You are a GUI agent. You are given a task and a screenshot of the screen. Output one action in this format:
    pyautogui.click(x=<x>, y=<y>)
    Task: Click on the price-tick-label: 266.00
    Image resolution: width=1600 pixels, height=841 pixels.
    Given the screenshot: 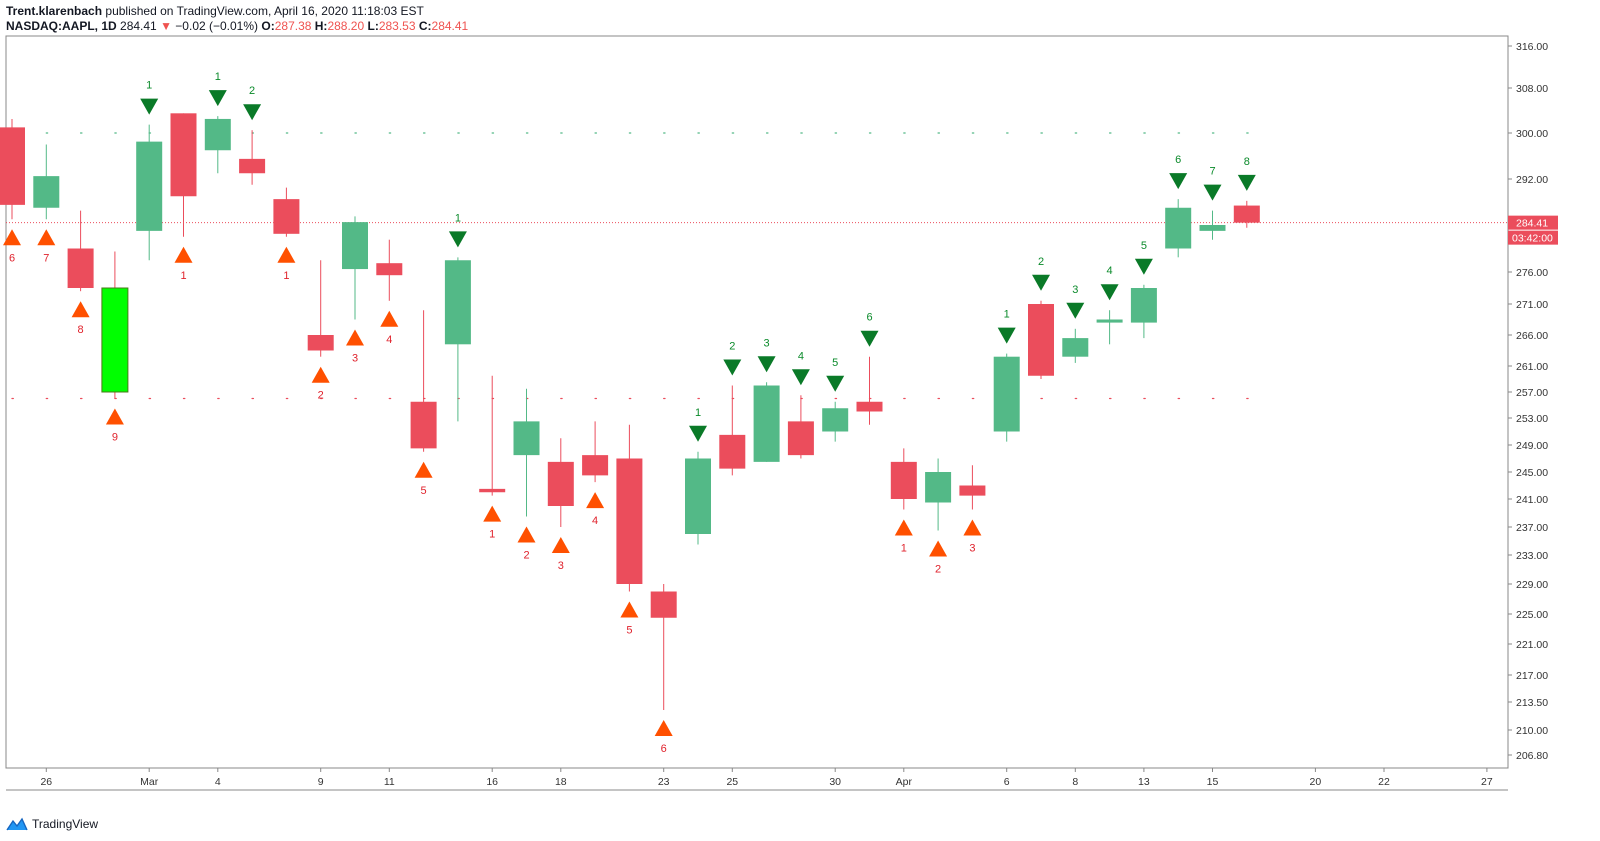 What is the action you would take?
    pyautogui.click(x=1532, y=336)
    